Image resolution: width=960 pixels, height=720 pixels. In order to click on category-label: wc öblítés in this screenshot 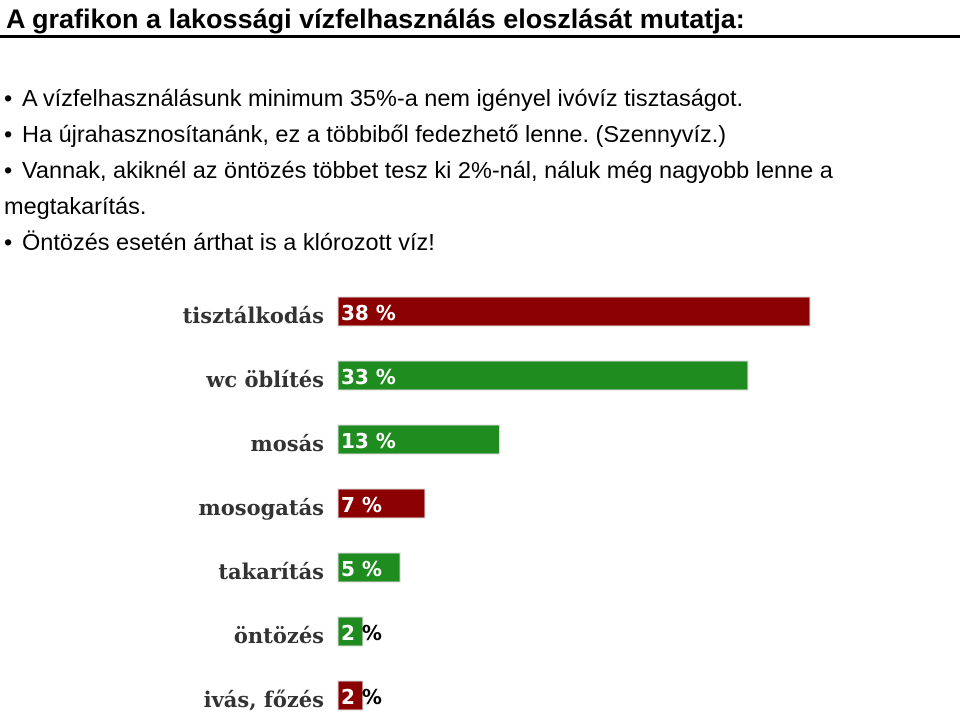, I will do `click(264, 379)`.